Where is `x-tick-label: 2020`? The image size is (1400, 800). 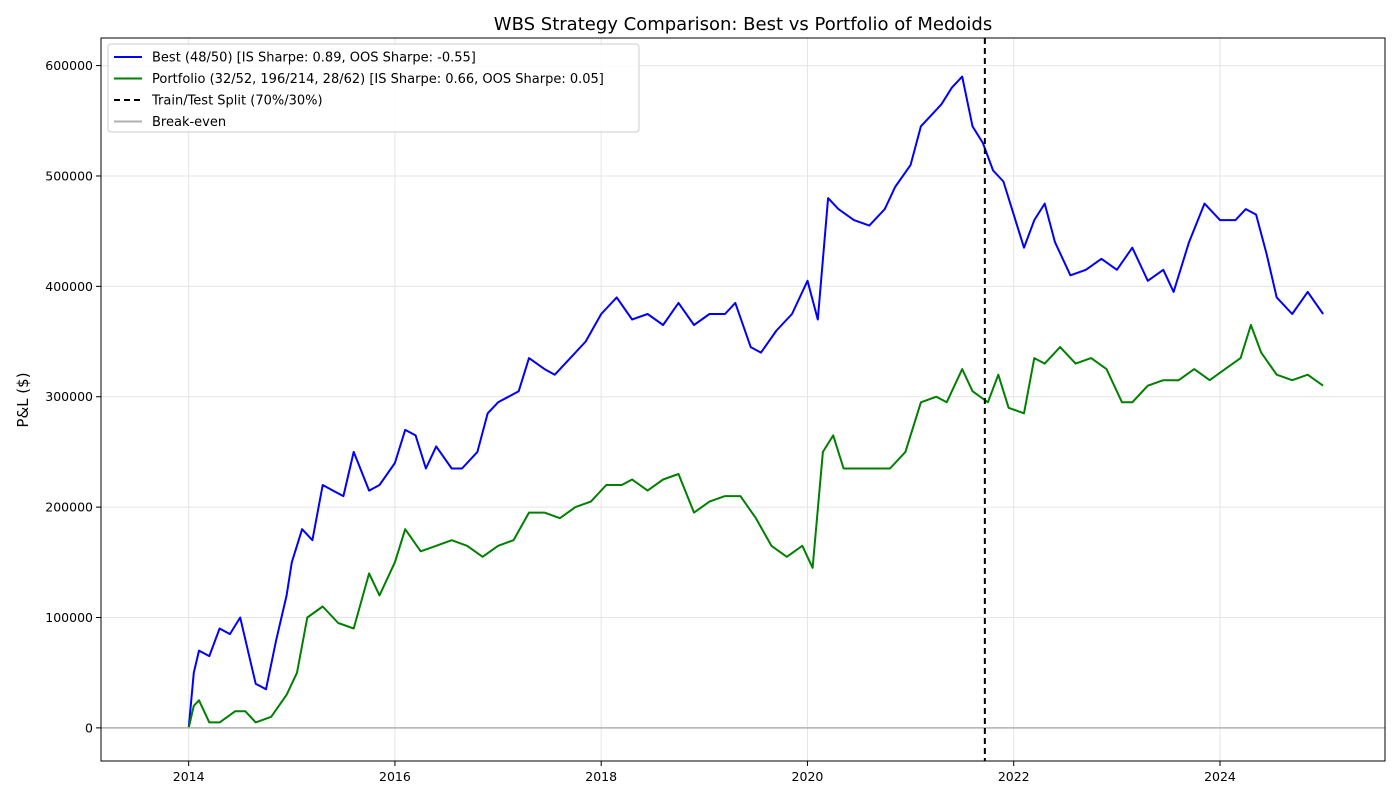 x-tick-label: 2020 is located at coordinates (808, 776).